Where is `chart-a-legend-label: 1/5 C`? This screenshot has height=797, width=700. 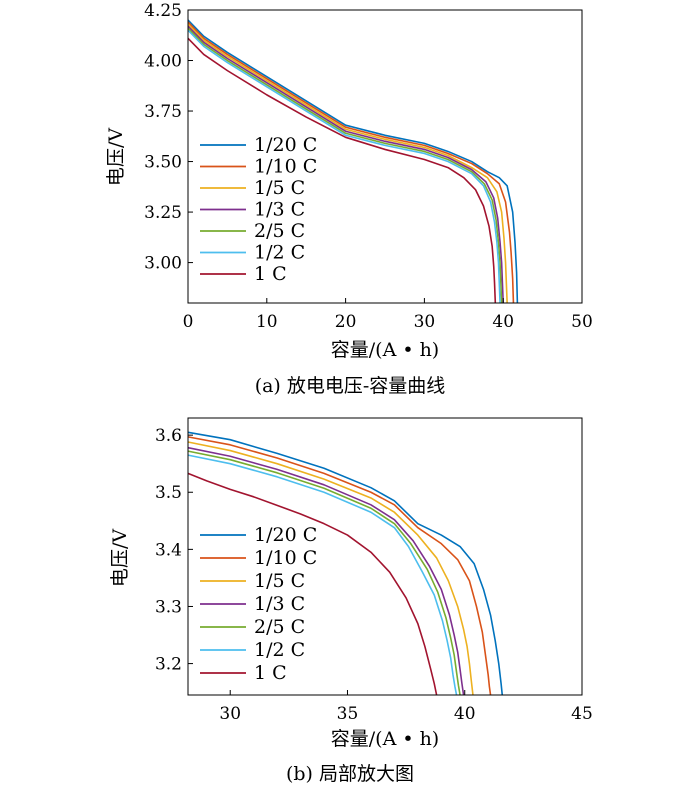 chart-a-legend-label: 1/5 C is located at coordinates (279, 188).